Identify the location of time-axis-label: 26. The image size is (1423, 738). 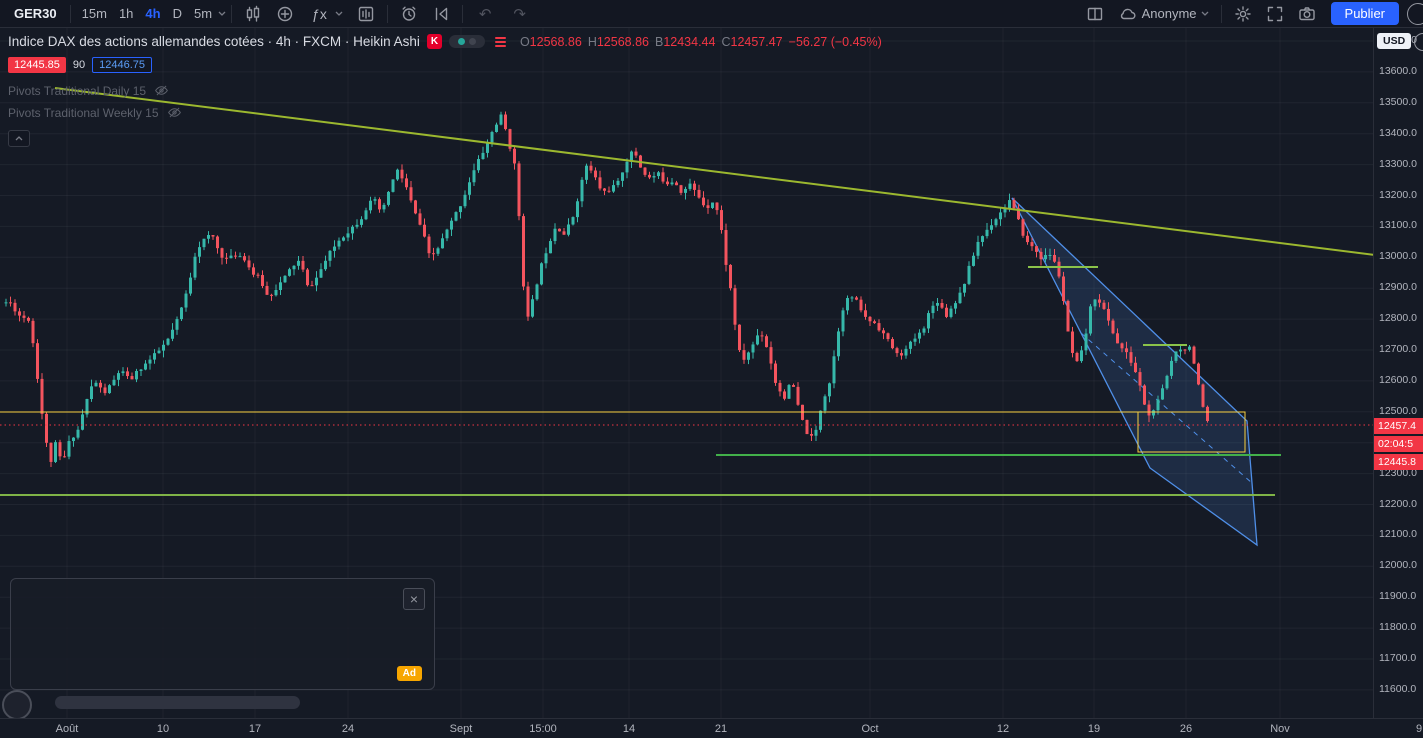
(1186, 729).